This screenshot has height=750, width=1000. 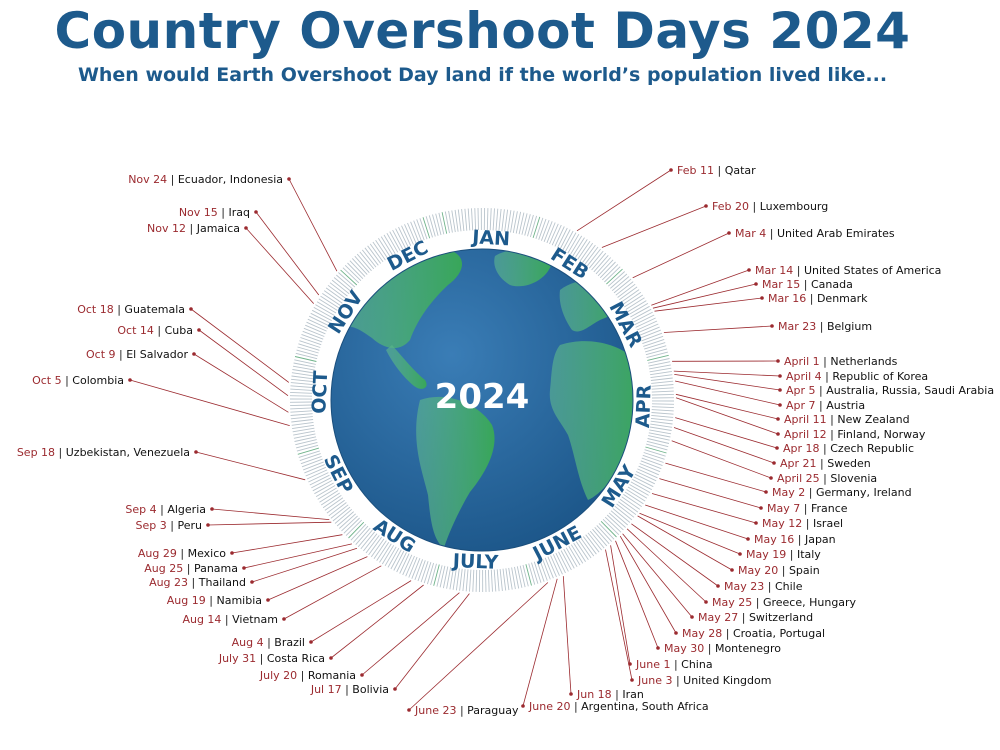 I want to click on entry-date: Oct 5, so click(x=47, y=380).